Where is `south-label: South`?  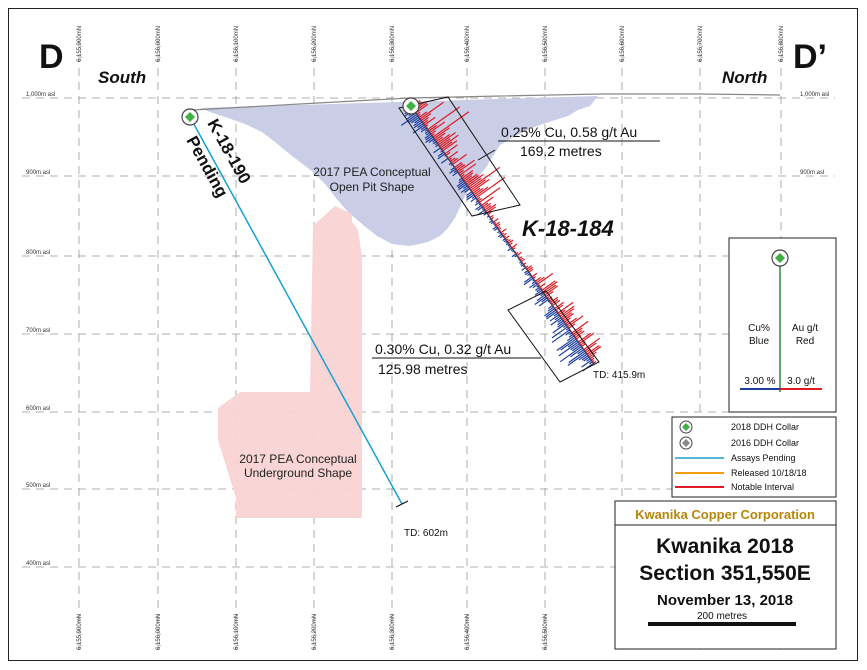
south-label: South is located at coordinates (122, 77).